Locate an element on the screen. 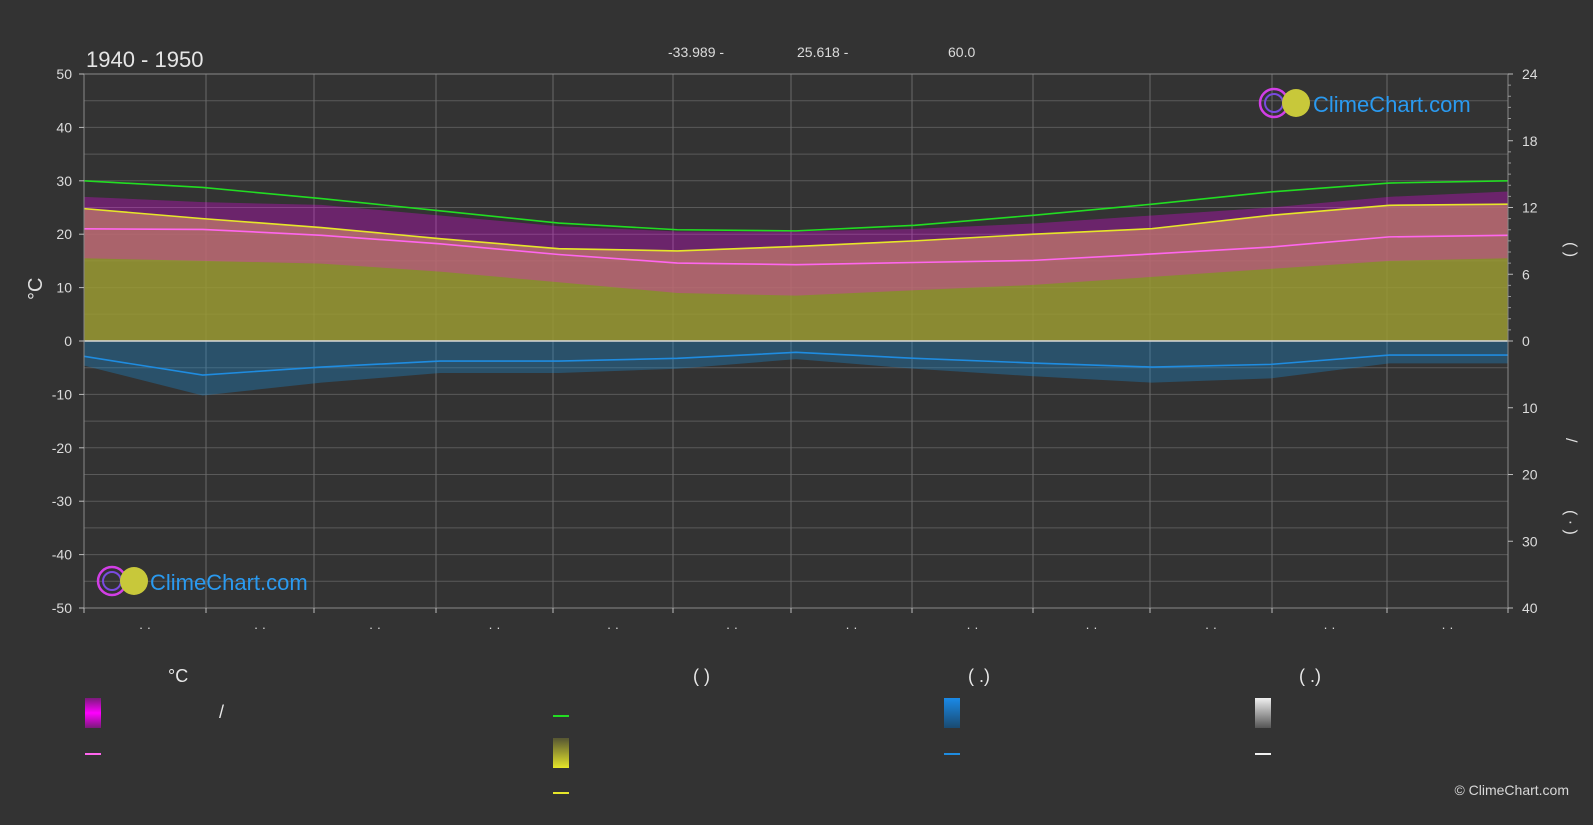 The image size is (1593, 825). precipitation-area is located at coordinates (796, 368).